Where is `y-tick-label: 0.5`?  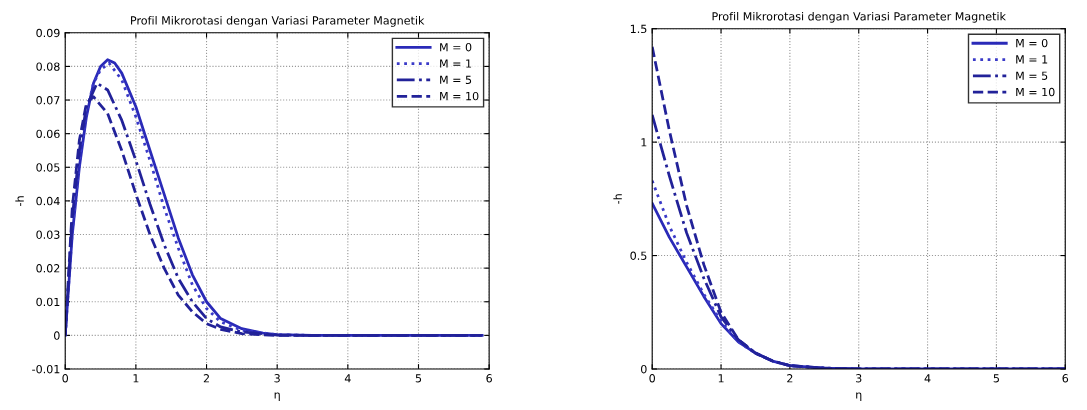 y-tick-label: 0.5 is located at coordinates (638, 255).